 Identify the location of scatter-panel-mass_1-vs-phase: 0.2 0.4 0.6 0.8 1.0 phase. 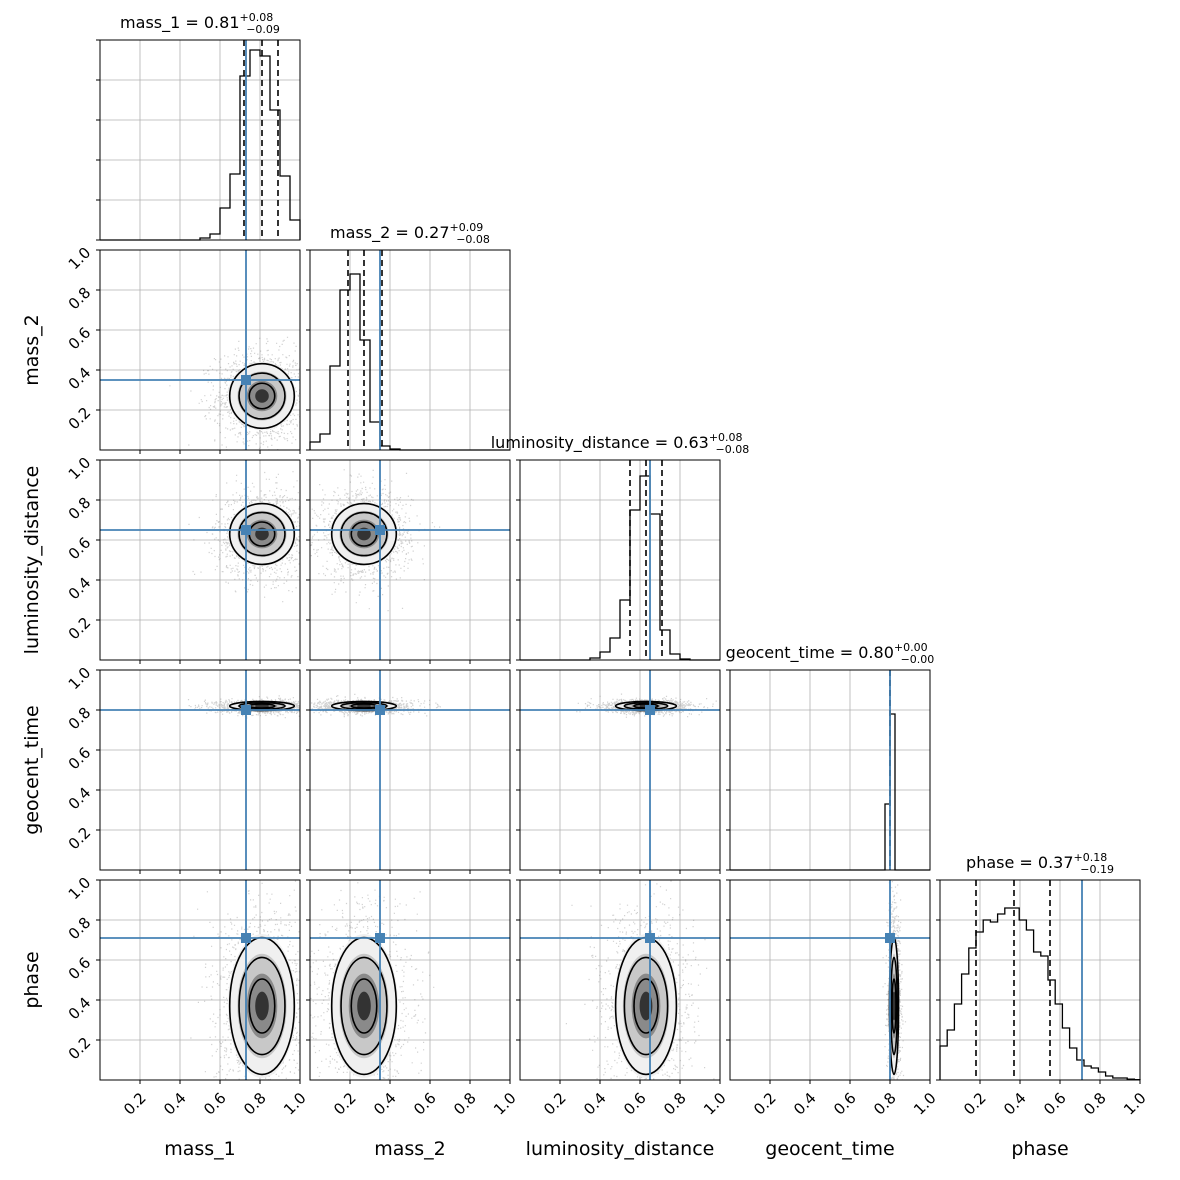
(161, 979).